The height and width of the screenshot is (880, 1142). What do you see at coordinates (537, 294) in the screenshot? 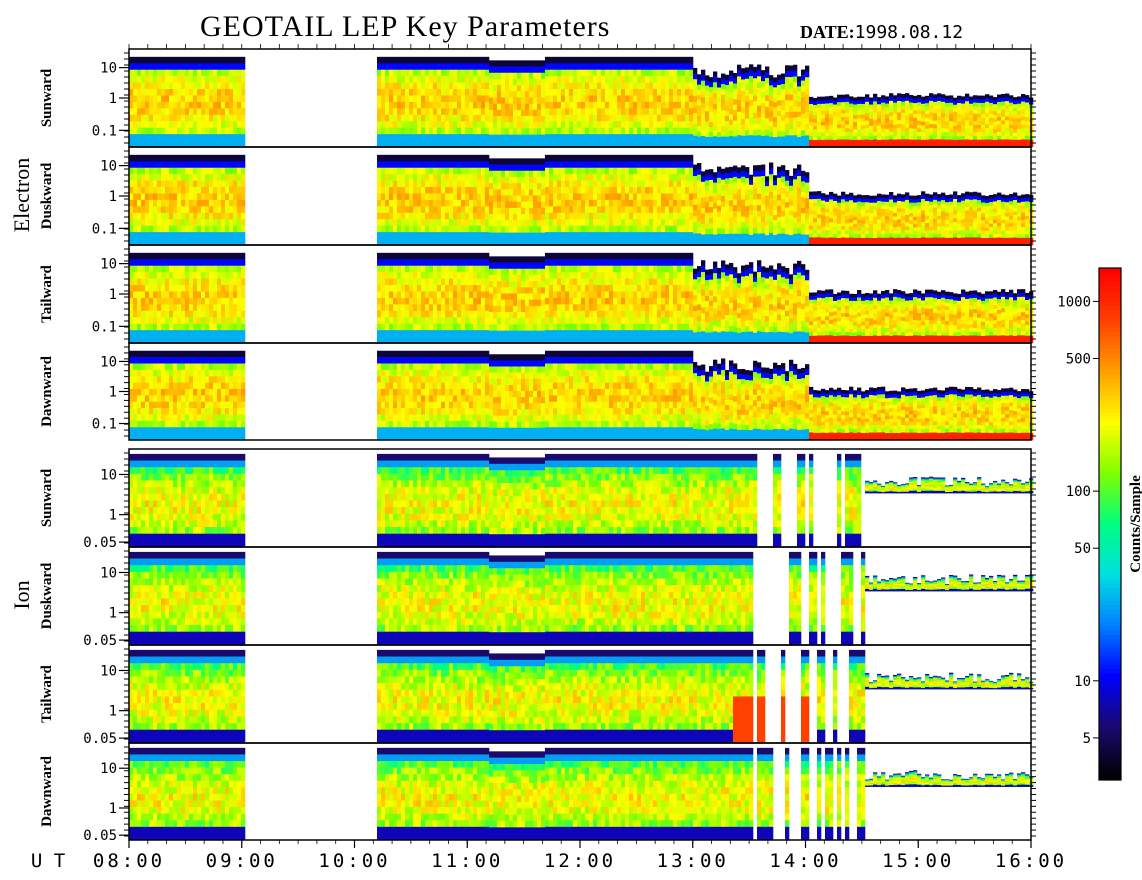
I see `panel-electron-tailward: 10 1 0.1 Tailward` at bounding box center [537, 294].